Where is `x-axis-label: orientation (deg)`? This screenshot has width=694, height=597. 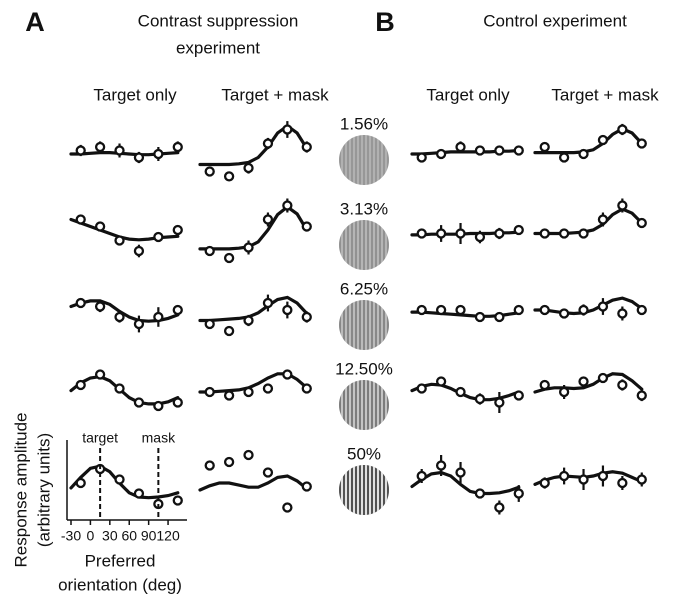 x-axis-label: orientation (deg) is located at coordinates (120, 584).